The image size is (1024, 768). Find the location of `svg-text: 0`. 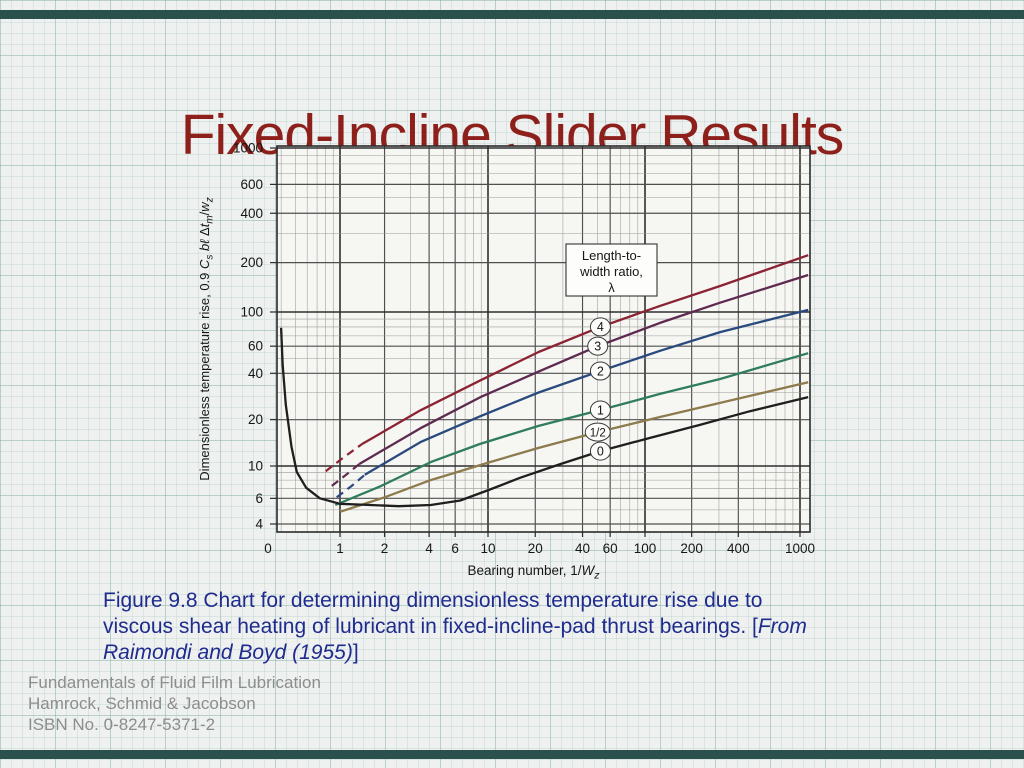

svg-text: 0 is located at coordinates (268, 548).